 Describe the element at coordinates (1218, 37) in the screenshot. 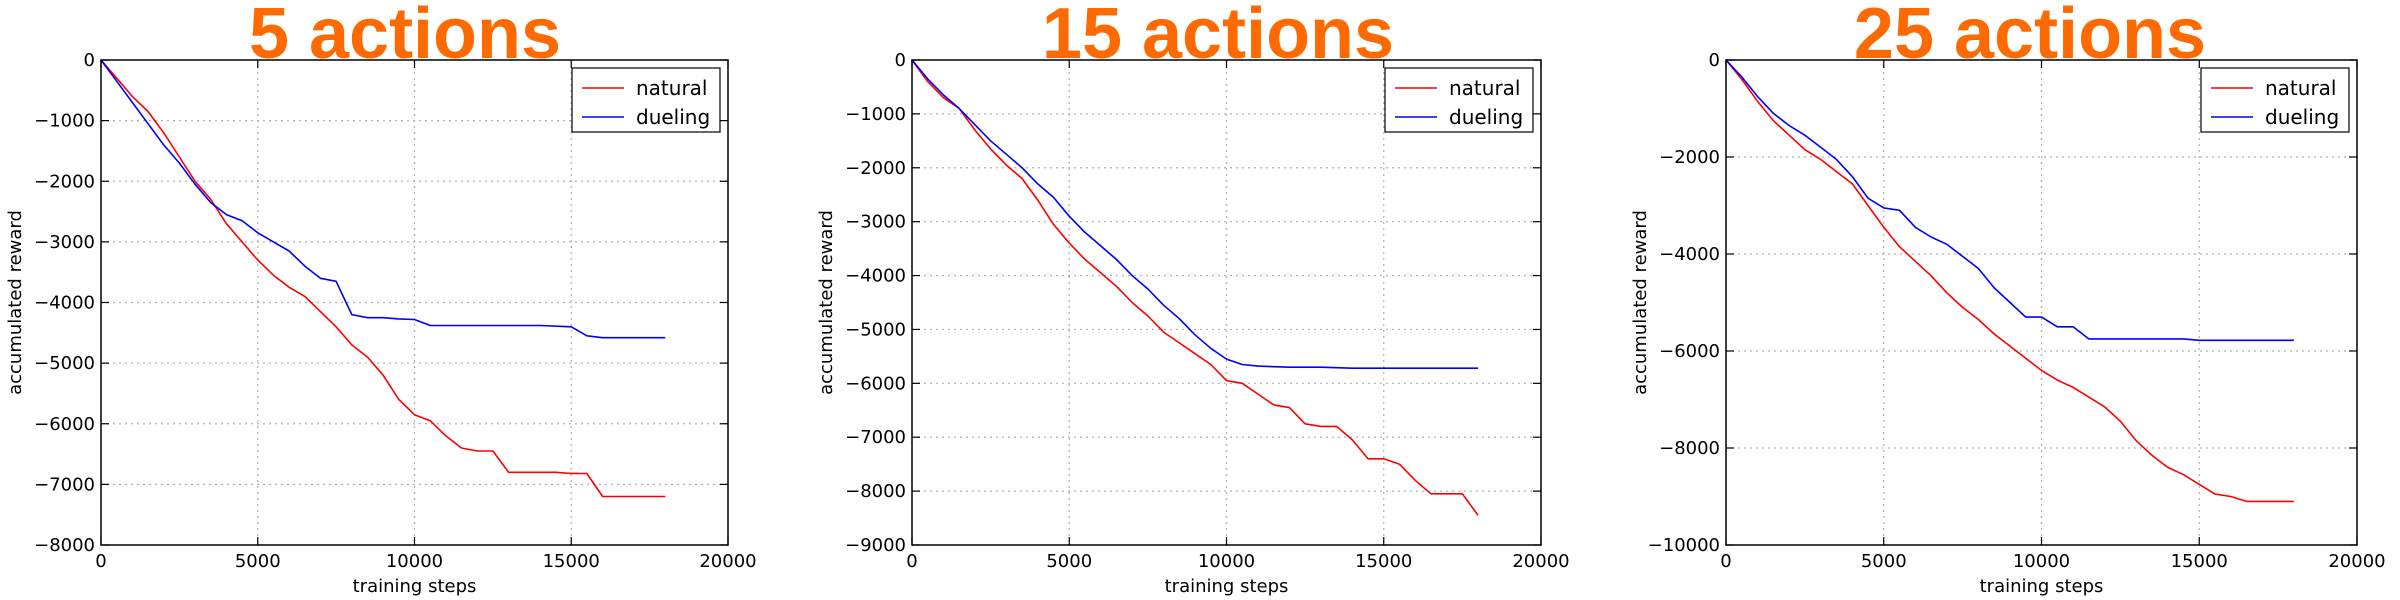

I see `chart-title: 15 actions` at that location.